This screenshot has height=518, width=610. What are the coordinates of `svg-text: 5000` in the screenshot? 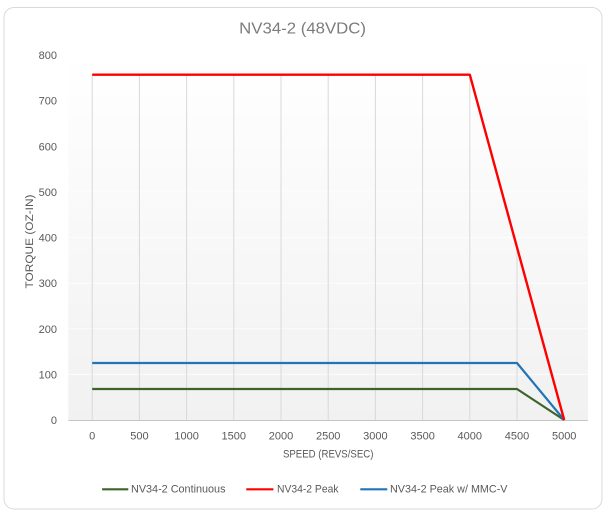 It's located at (564, 437).